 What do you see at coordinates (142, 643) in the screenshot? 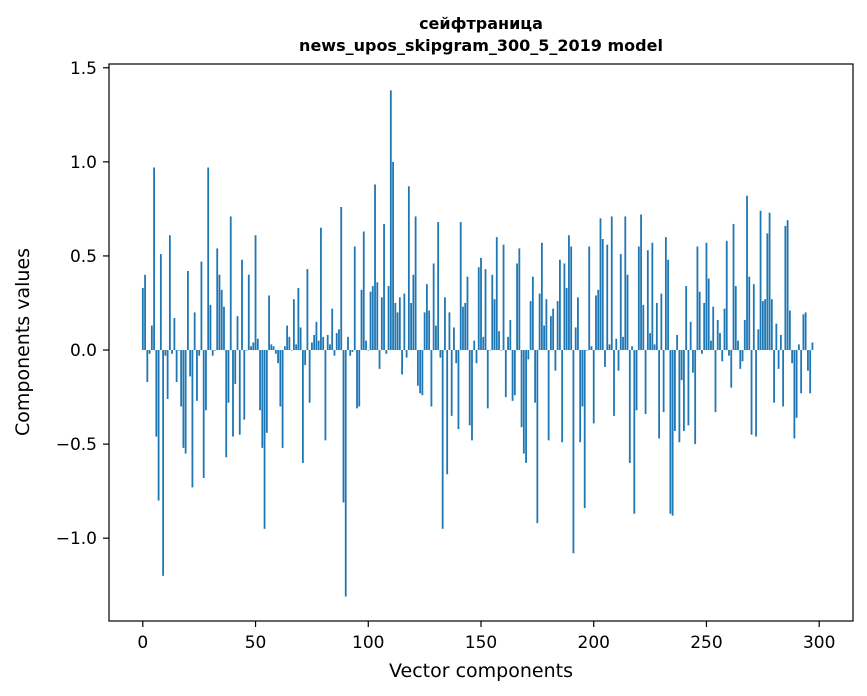
I see `x-tick-label: 0` at bounding box center [142, 643].